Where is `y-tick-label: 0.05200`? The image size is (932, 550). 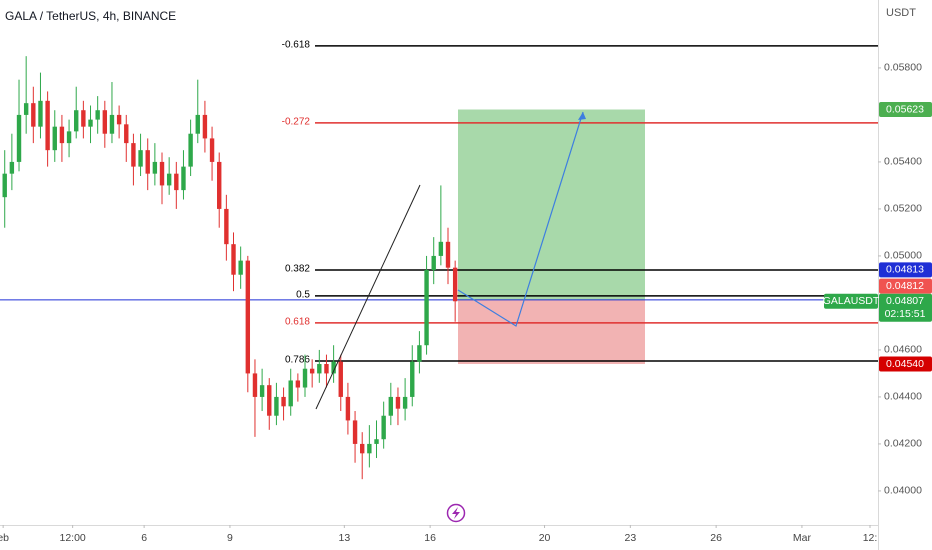
y-tick-label: 0.05200 is located at coordinates (903, 209).